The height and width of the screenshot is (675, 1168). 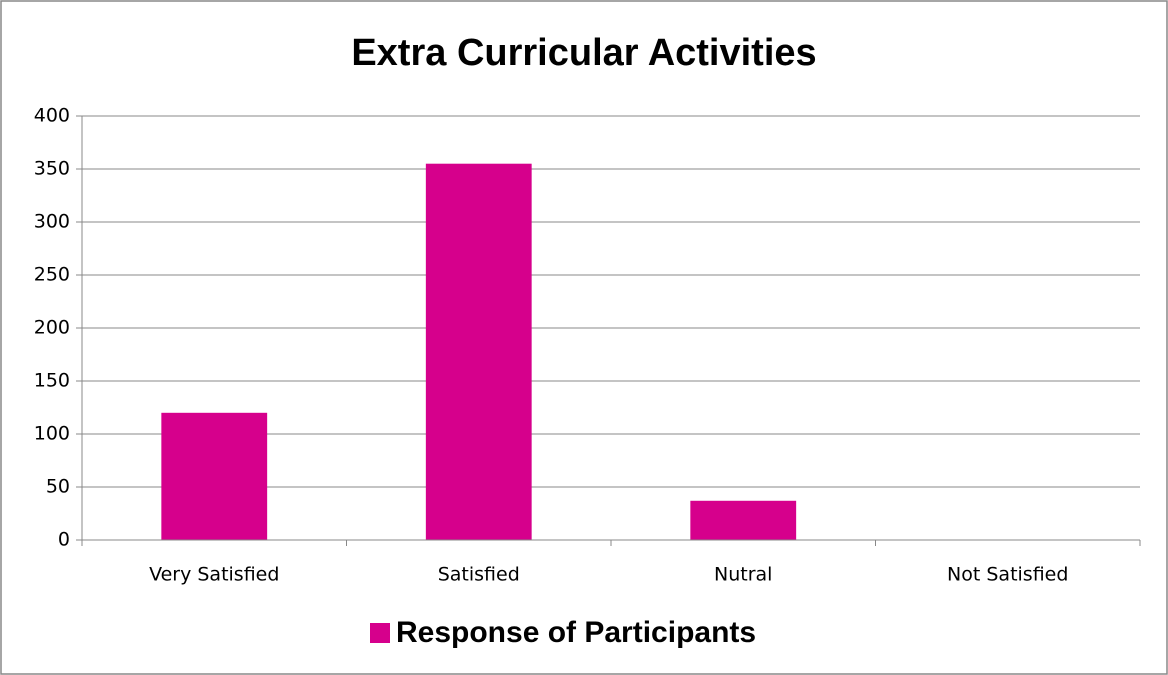 I want to click on y-tick-label: 250, so click(x=52, y=275).